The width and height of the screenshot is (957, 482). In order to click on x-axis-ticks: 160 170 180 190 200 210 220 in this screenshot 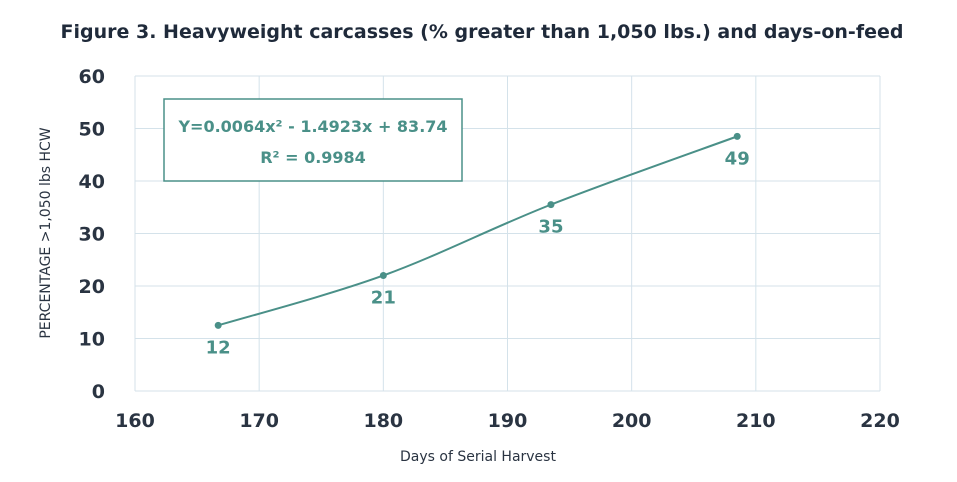, I will do `click(507, 421)`.